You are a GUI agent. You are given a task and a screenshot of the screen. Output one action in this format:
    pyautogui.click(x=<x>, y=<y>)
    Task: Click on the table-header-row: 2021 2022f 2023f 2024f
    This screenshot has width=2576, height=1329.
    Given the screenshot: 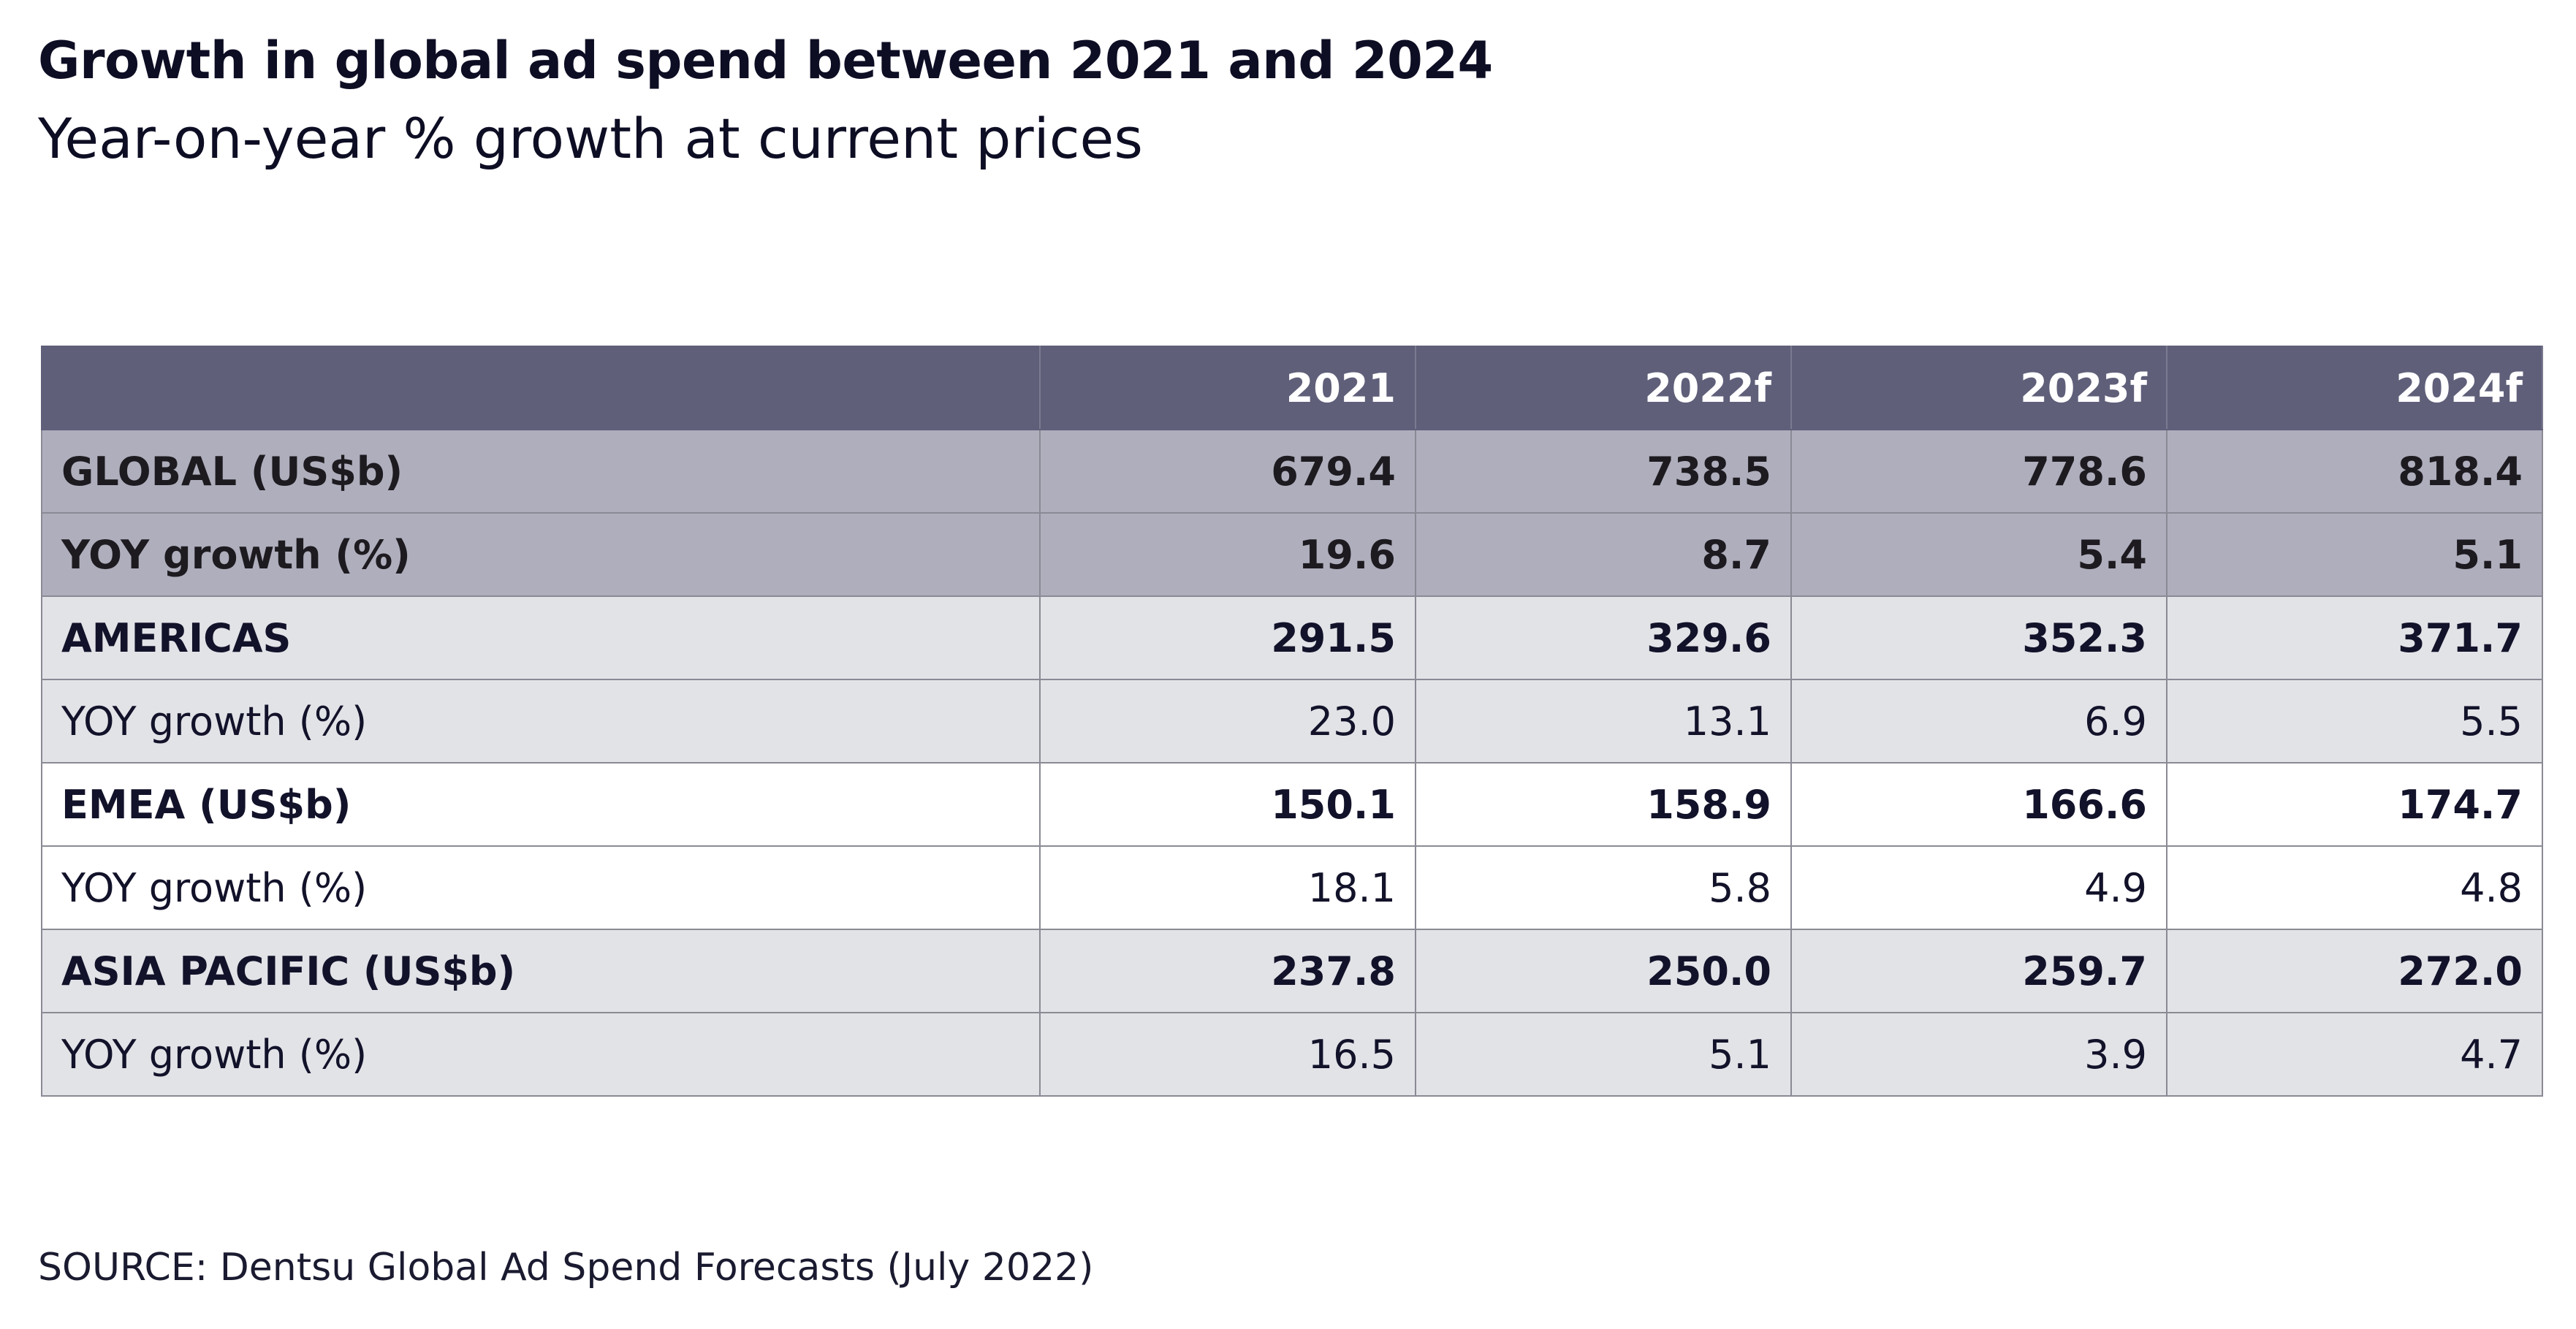 What is the action you would take?
    pyautogui.click(x=1292, y=388)
    